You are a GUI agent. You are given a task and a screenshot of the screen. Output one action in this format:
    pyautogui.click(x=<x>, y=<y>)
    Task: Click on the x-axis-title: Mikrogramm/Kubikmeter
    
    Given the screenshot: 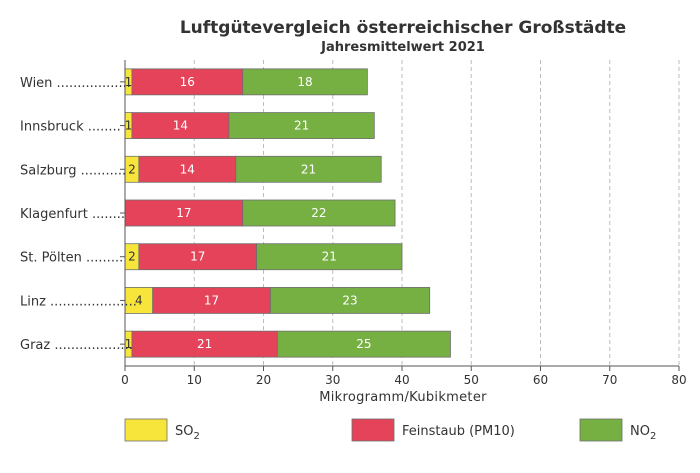 What is the action you would take?
    pyautogui.click(x=403, y=397)
    